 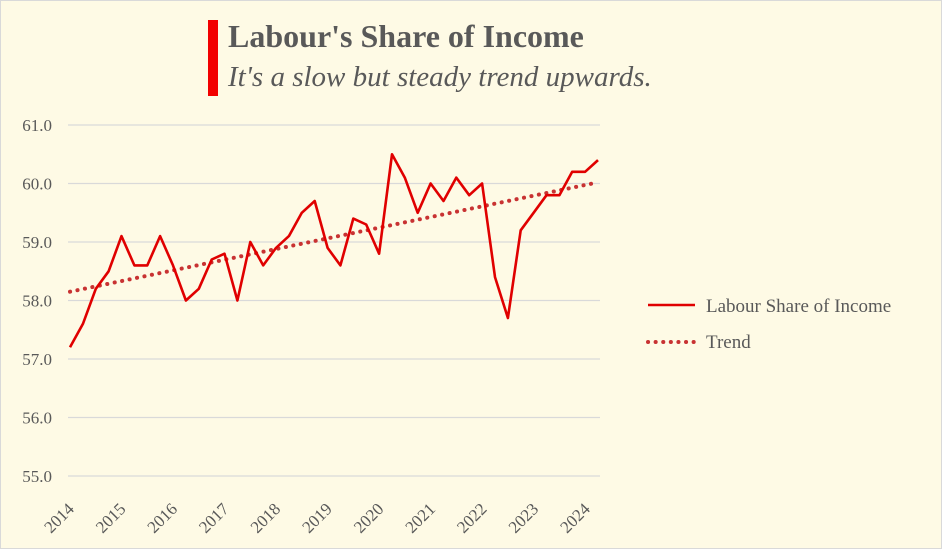 I want to click on x-tick-label: 2022, so click(x=471, y=517).